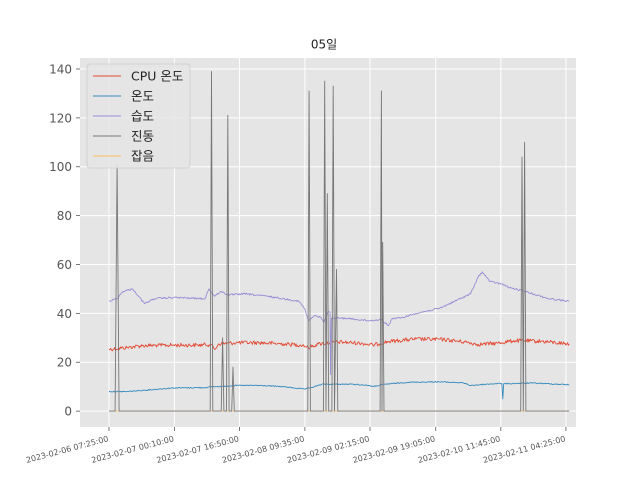  I want to click on legend-label: CPU 온도, so click(157, 76).